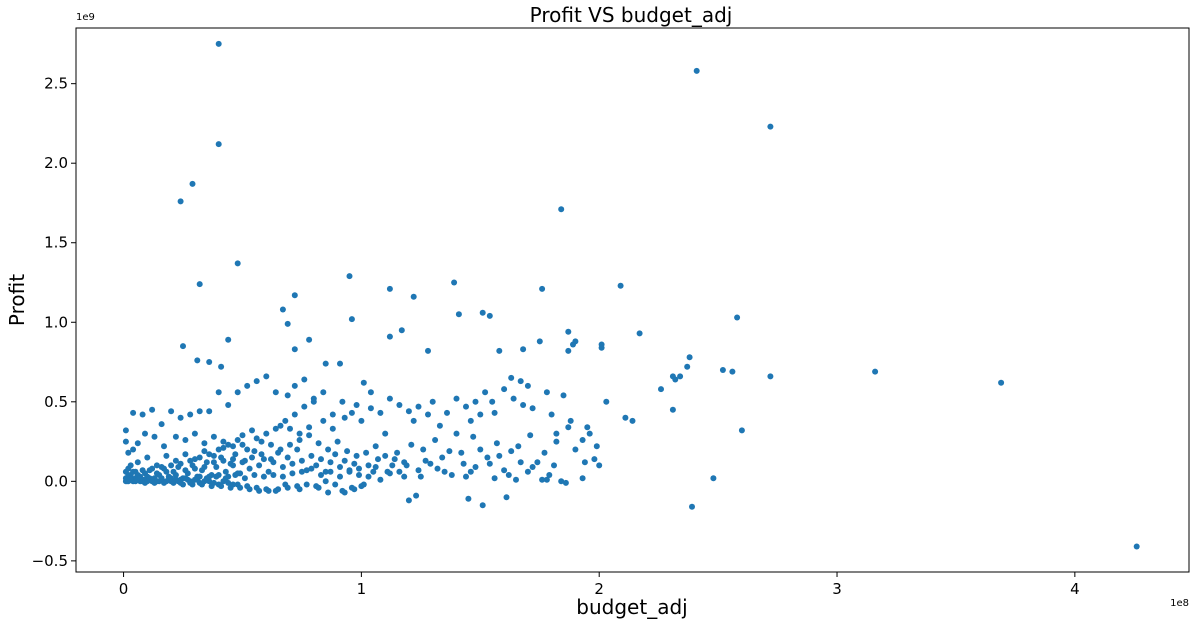  I want to click on y-tick-label: 2.5, so click(56, 84).